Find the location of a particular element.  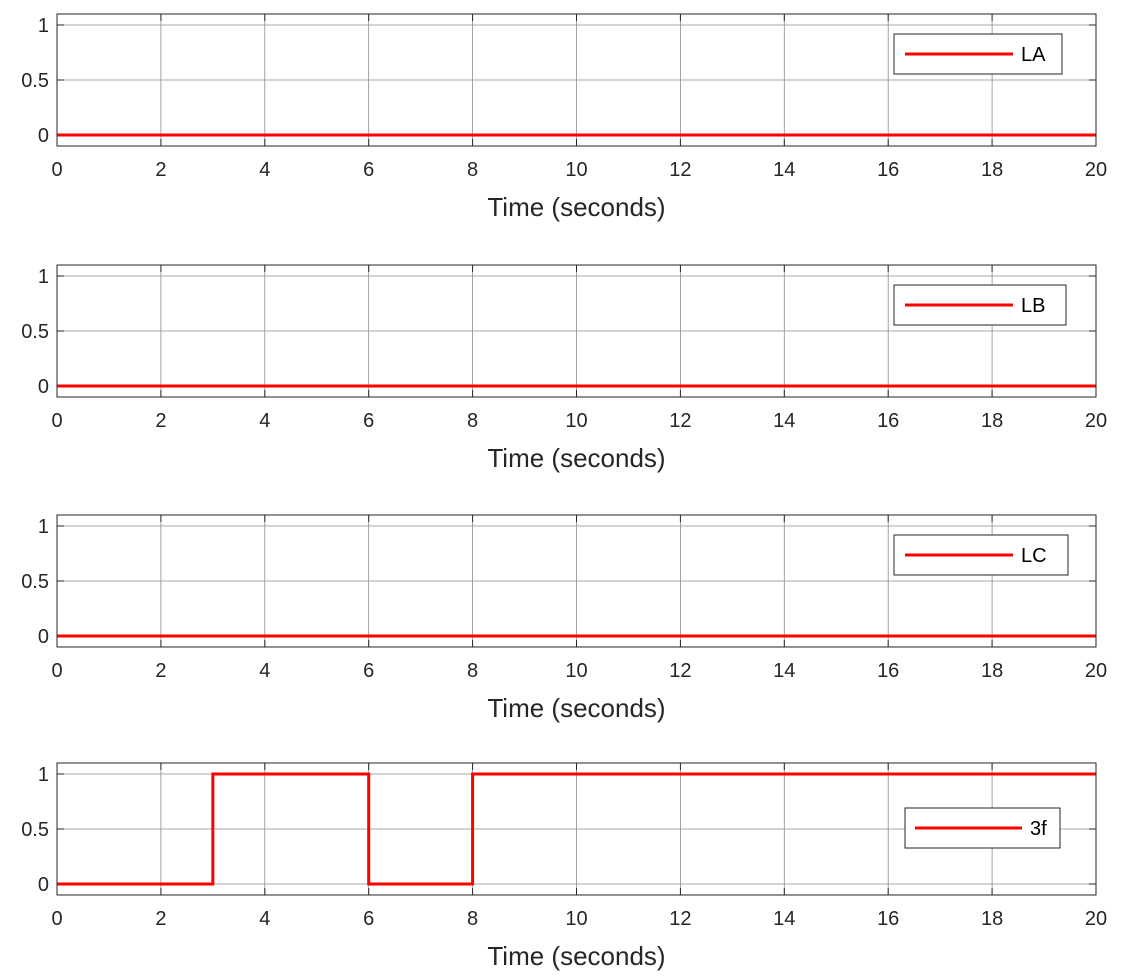

legend: LB is located at coordinates (980, 305).